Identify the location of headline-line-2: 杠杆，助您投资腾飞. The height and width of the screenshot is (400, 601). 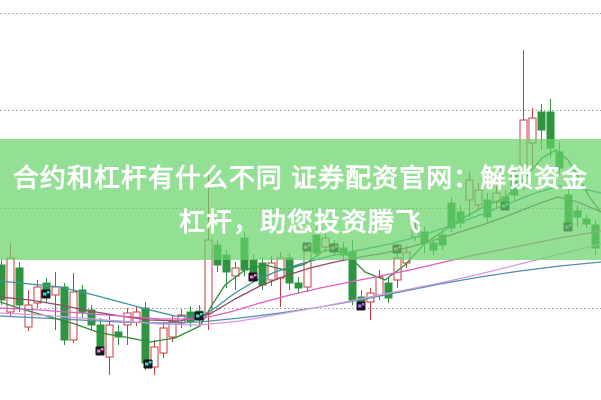
(300, 221).